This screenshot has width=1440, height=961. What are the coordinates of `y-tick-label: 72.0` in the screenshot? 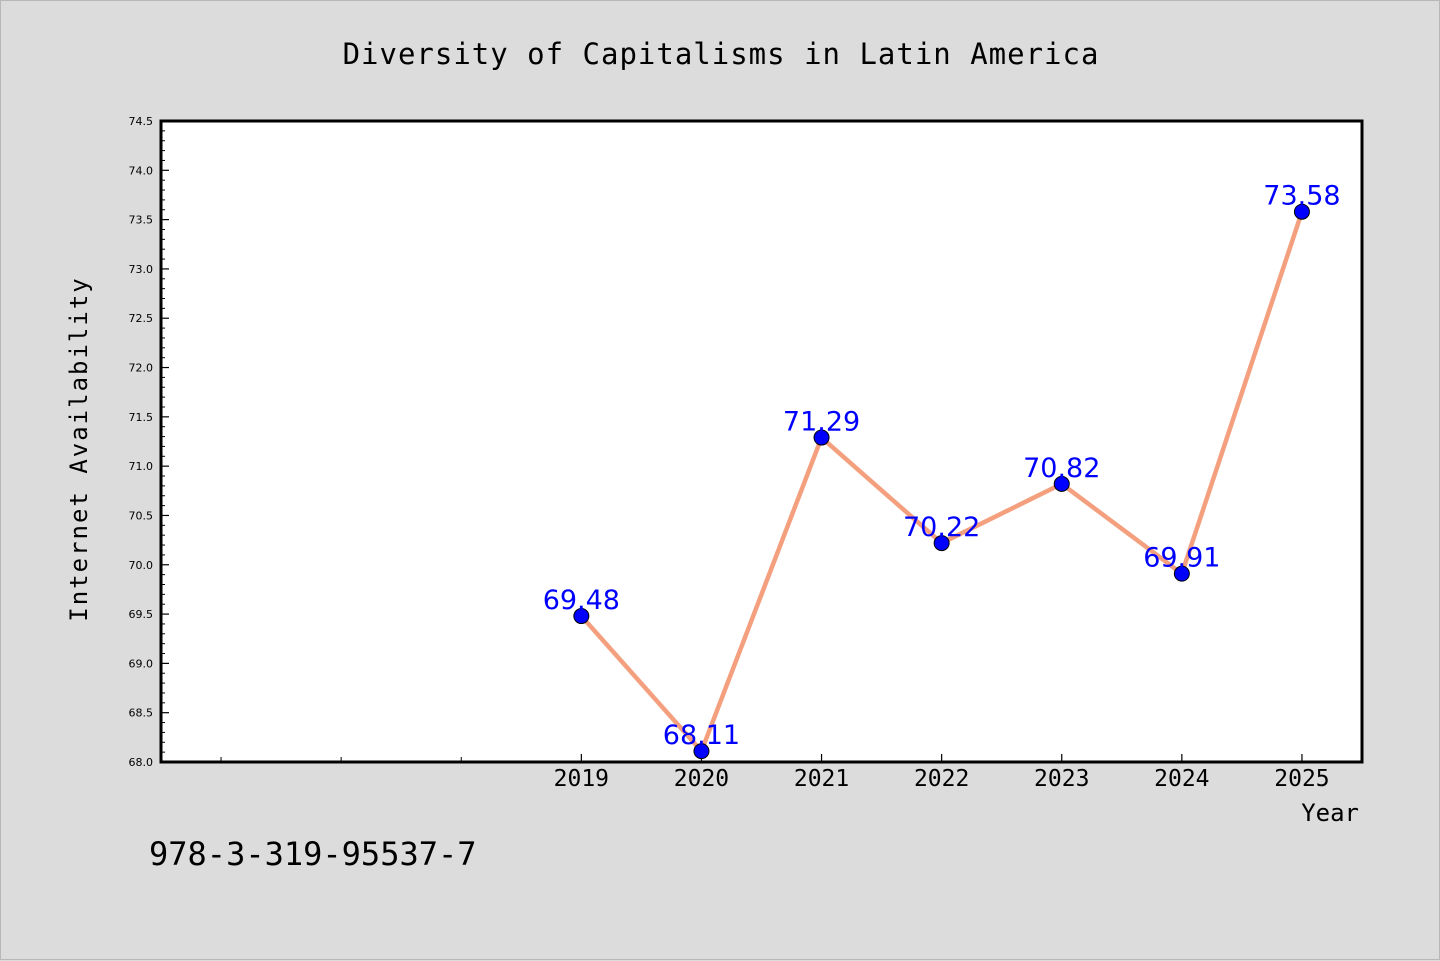 It's located at (141, 368).